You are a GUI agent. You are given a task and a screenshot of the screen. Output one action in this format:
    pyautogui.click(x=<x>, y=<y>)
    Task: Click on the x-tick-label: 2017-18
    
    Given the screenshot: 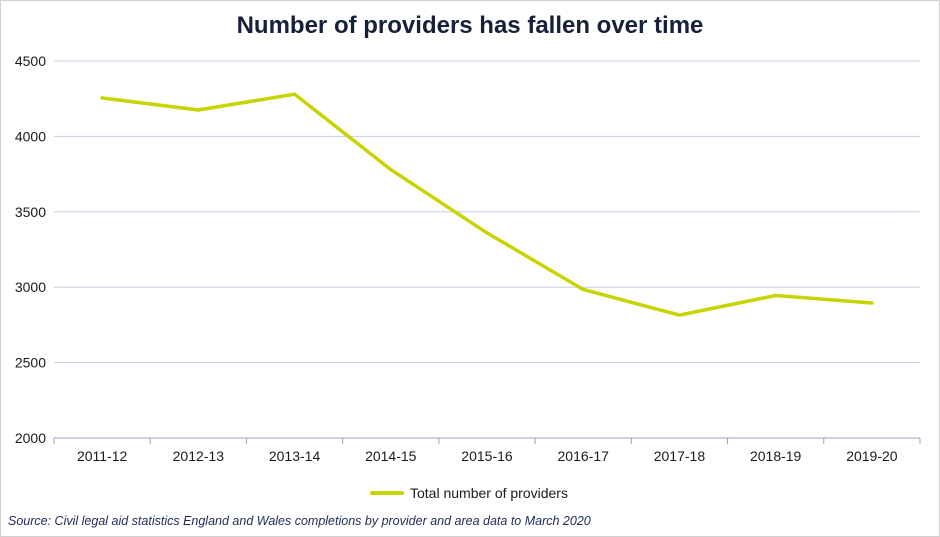 What is the action you would take?
    pyautogui.click(x=680, y=456)
    